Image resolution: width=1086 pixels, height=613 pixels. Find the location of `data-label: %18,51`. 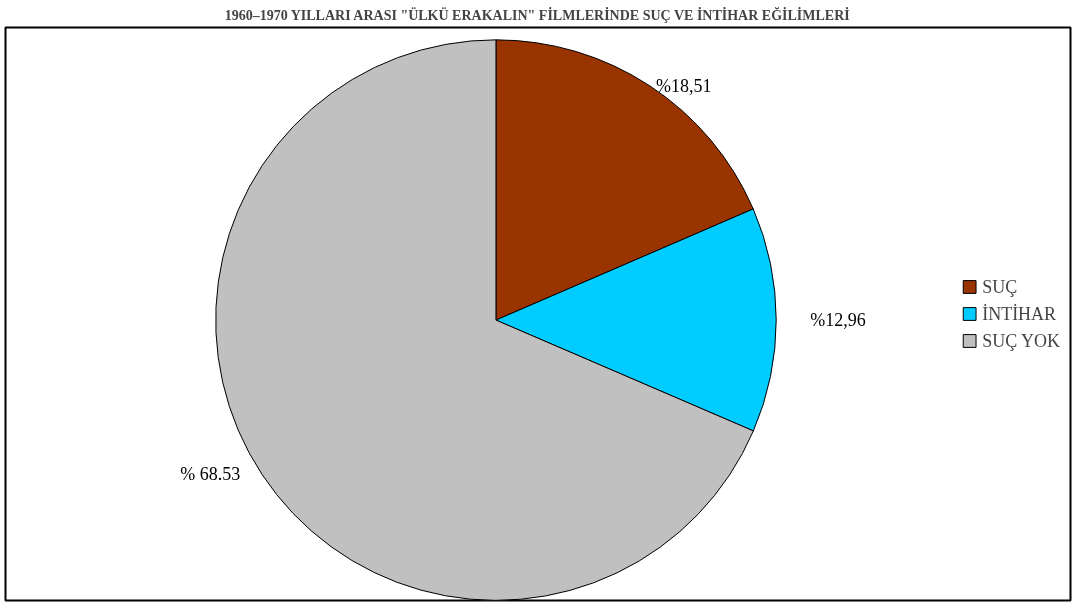

data-label: %18,51 is located at coordinates (684, 85).